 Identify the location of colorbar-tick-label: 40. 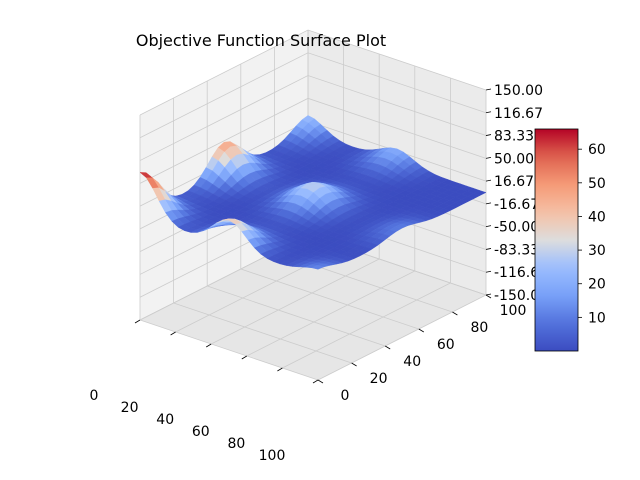
(597, 217).